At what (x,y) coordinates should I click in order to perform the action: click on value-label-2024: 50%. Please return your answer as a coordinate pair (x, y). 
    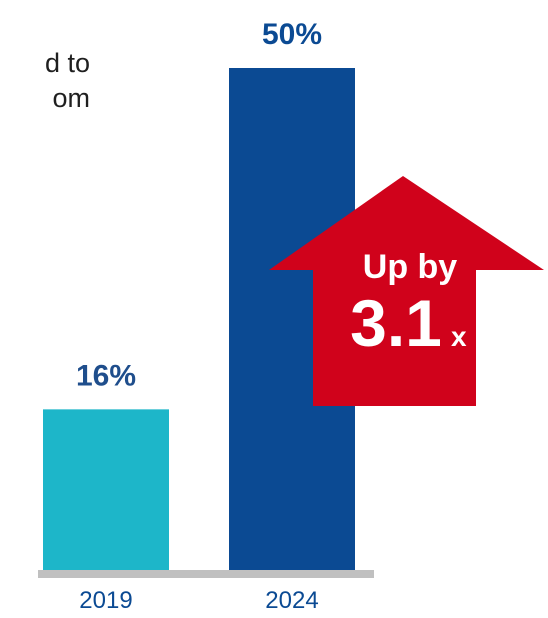
    Looking at the image, I should click on (292, 34).